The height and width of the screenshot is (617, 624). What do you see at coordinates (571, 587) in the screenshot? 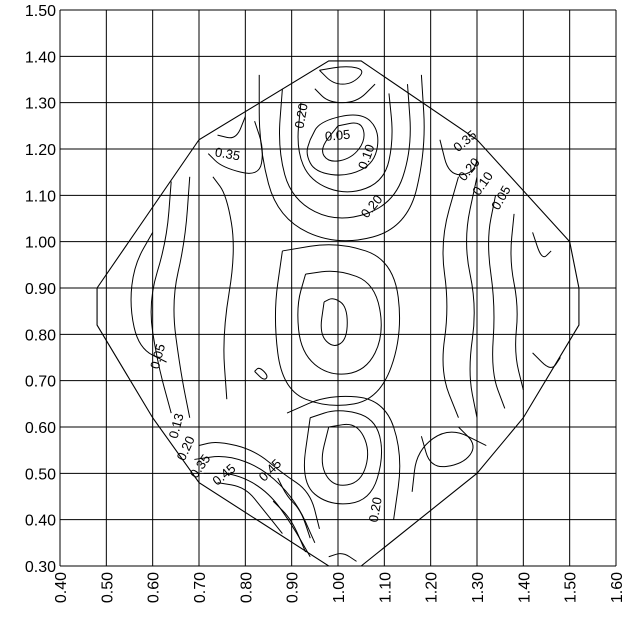
I see `x-tick-label: 1.50` at bounding box center [571, 587].